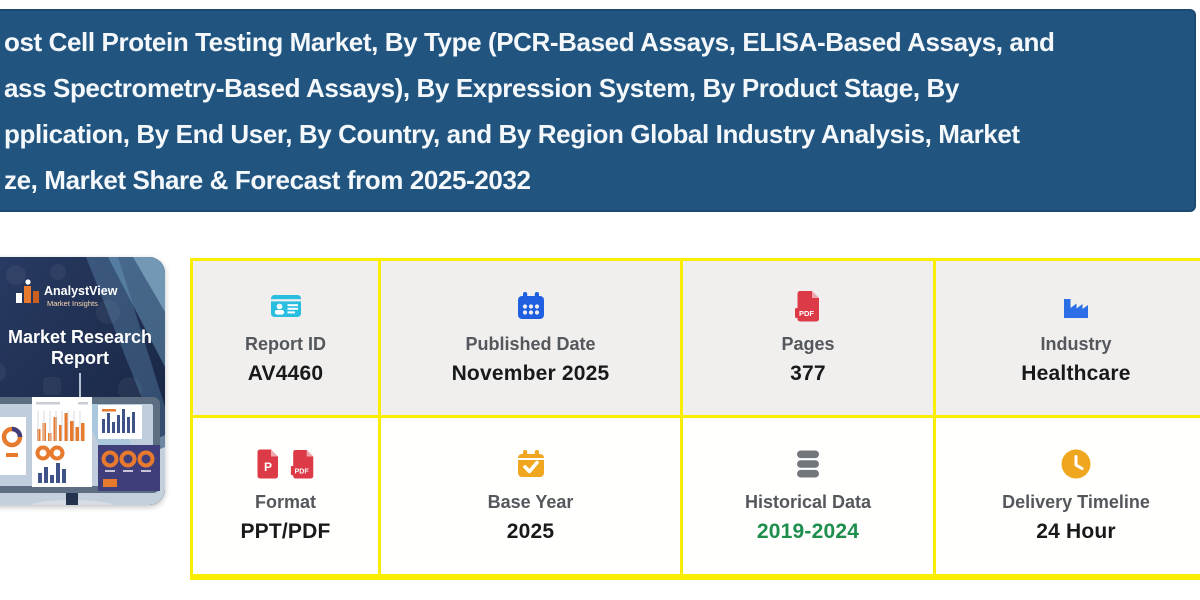 The width and height of the screenshot is (1200, 600). What do you see at coordinates (285, 501) in the screenshot?
I see `card-label: Format` at bounding box center [285, 501].